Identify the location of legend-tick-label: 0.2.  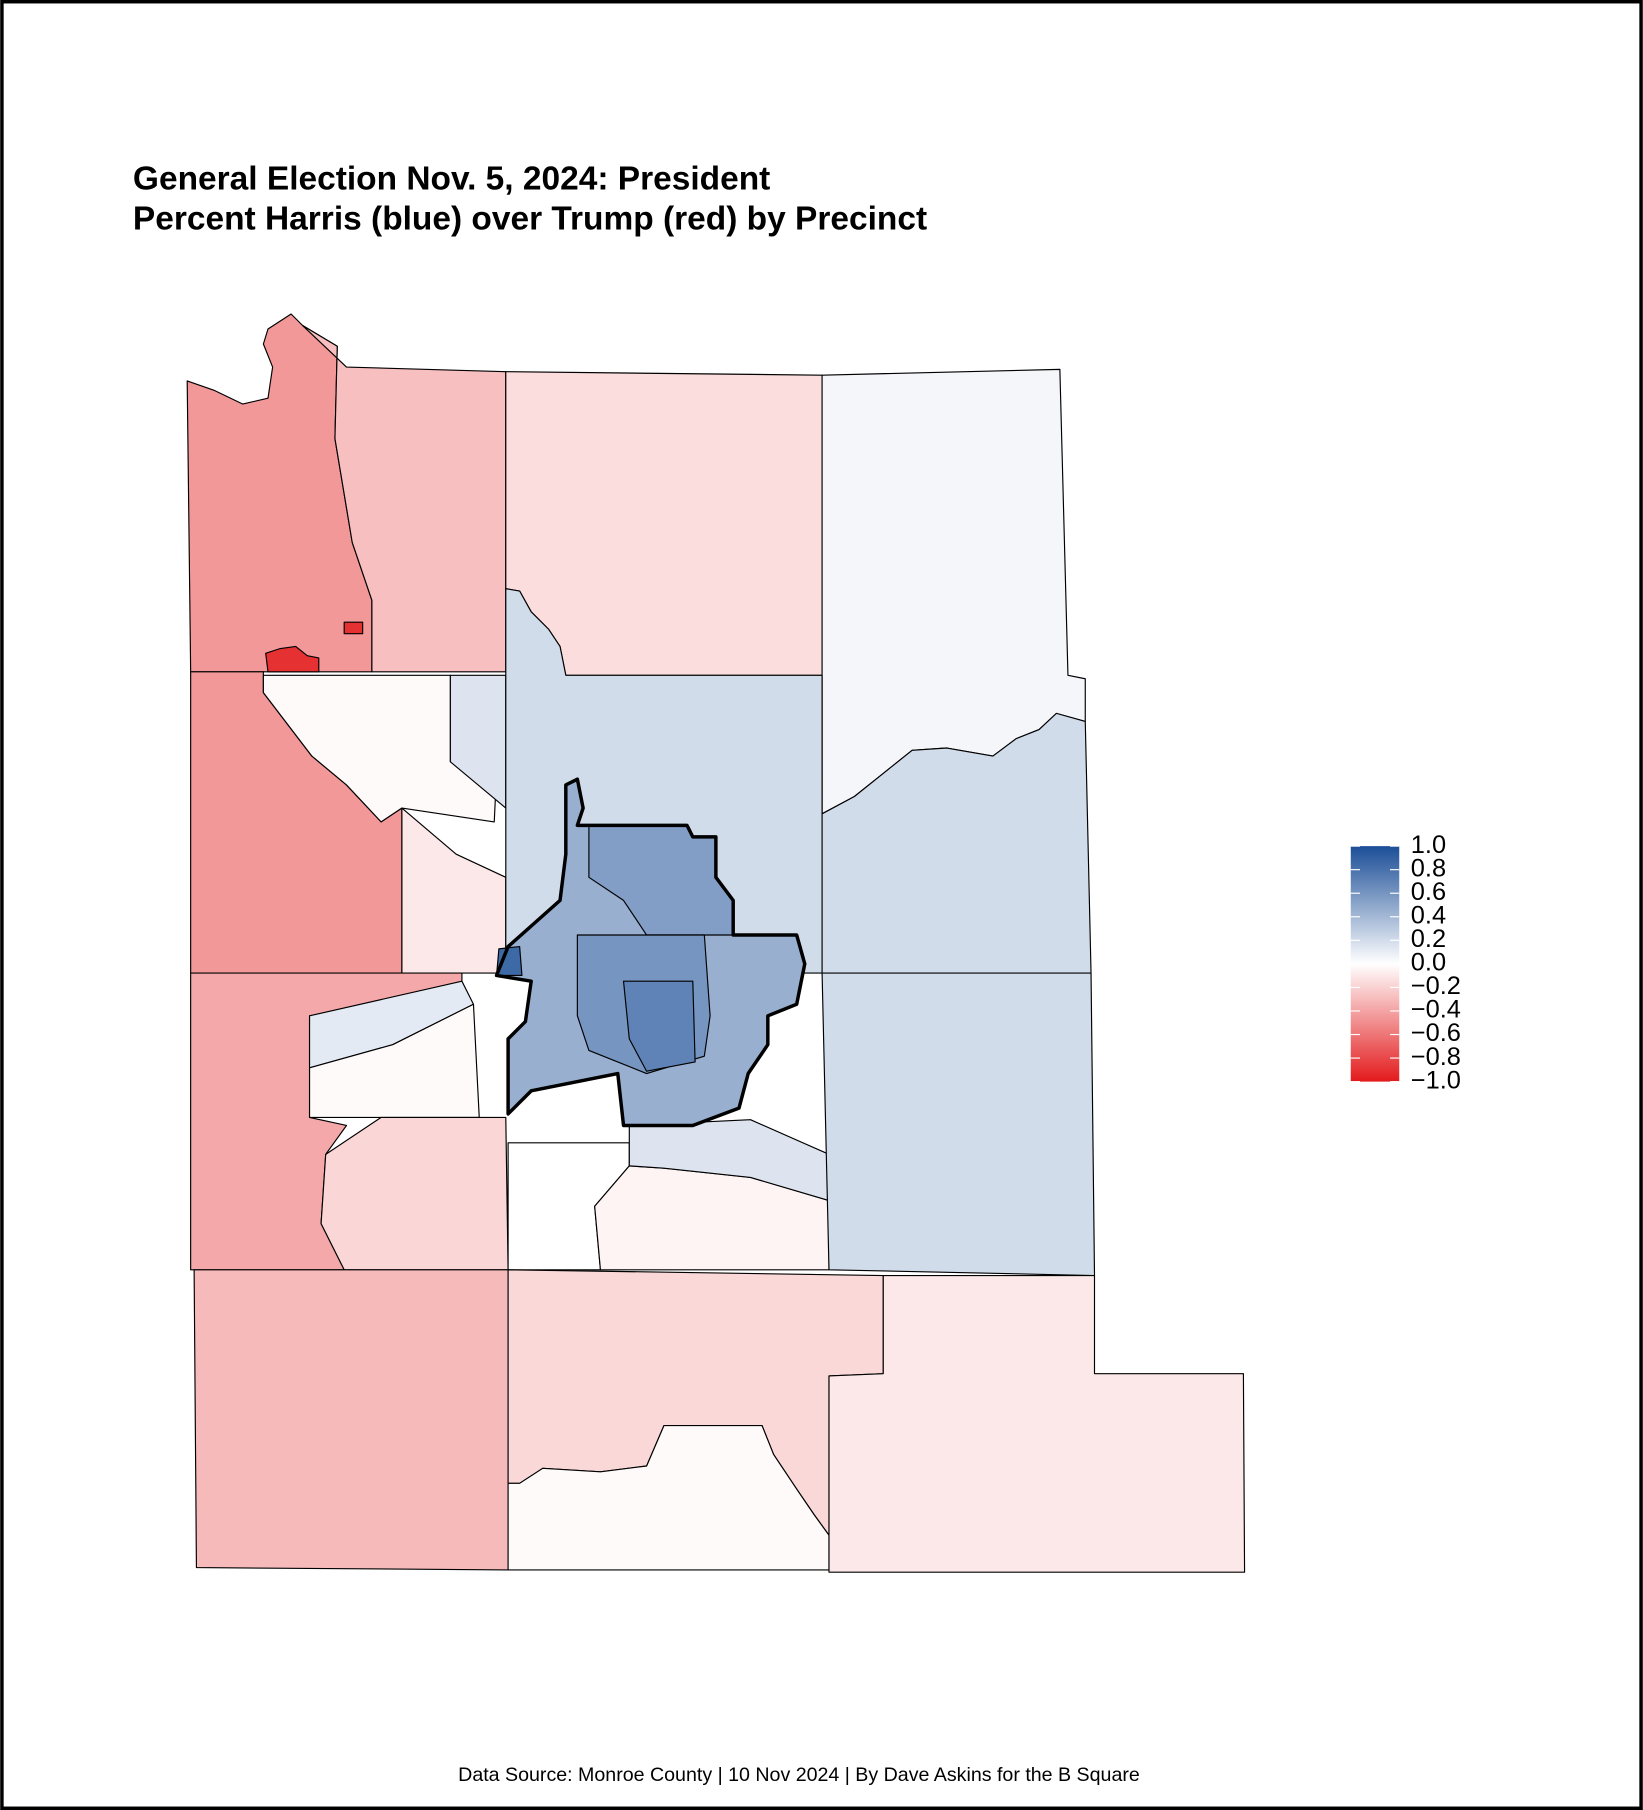
(1428, 939).